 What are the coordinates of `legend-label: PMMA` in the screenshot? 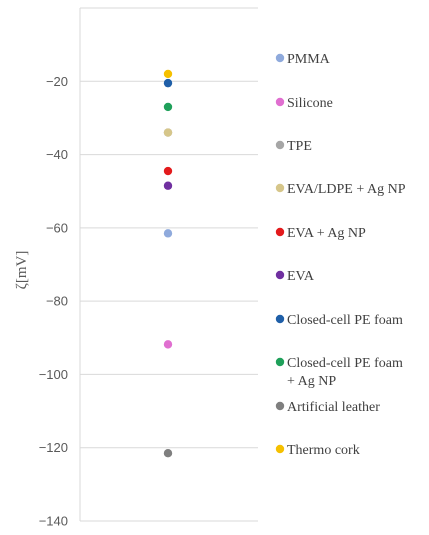 It's located at (309, 59).